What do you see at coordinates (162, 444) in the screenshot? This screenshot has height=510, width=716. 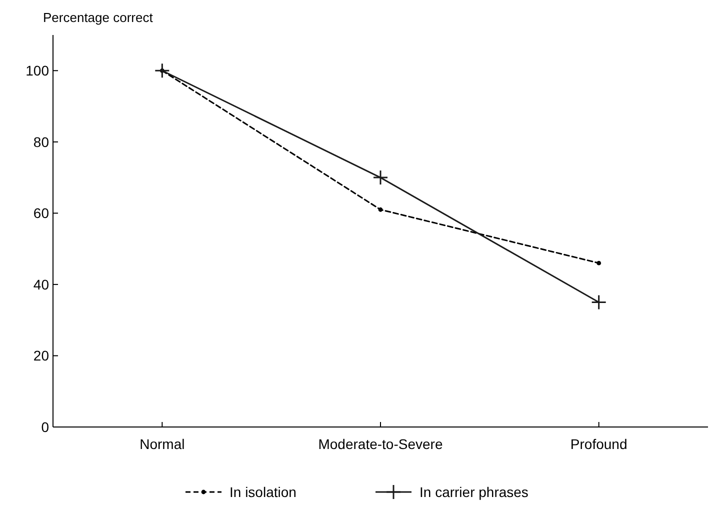 I see `x-tick-label: Normal` at bounding box center [162, 444].